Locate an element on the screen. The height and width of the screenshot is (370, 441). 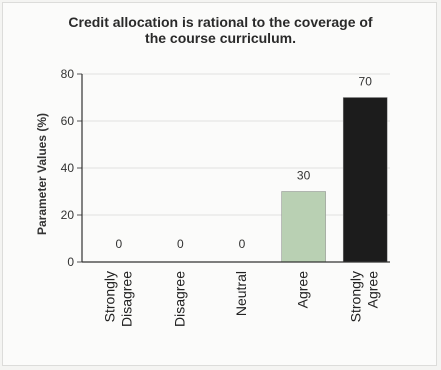
y-tick-label: 60 is located at coordinates (68, 121).